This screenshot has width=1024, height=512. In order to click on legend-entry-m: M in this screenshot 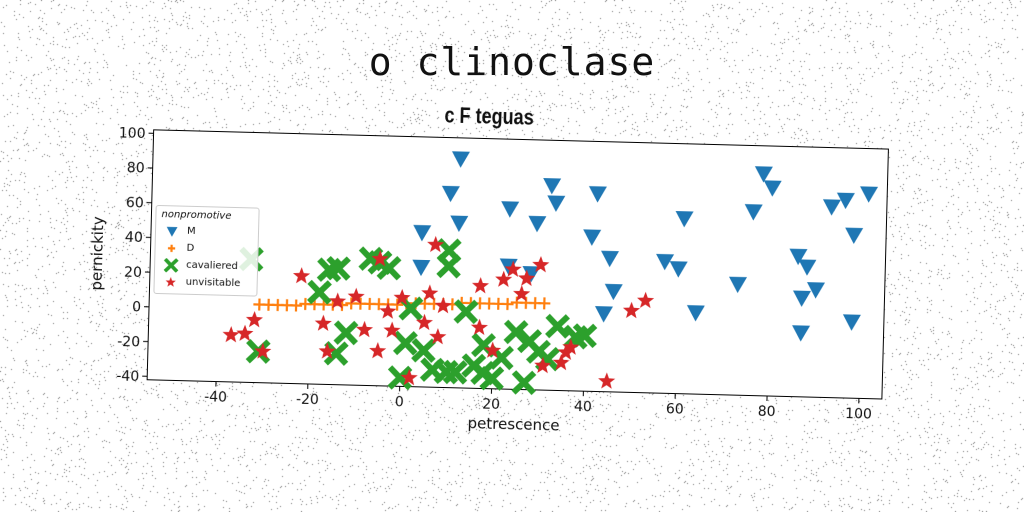, I will do `click(207, 231)`.